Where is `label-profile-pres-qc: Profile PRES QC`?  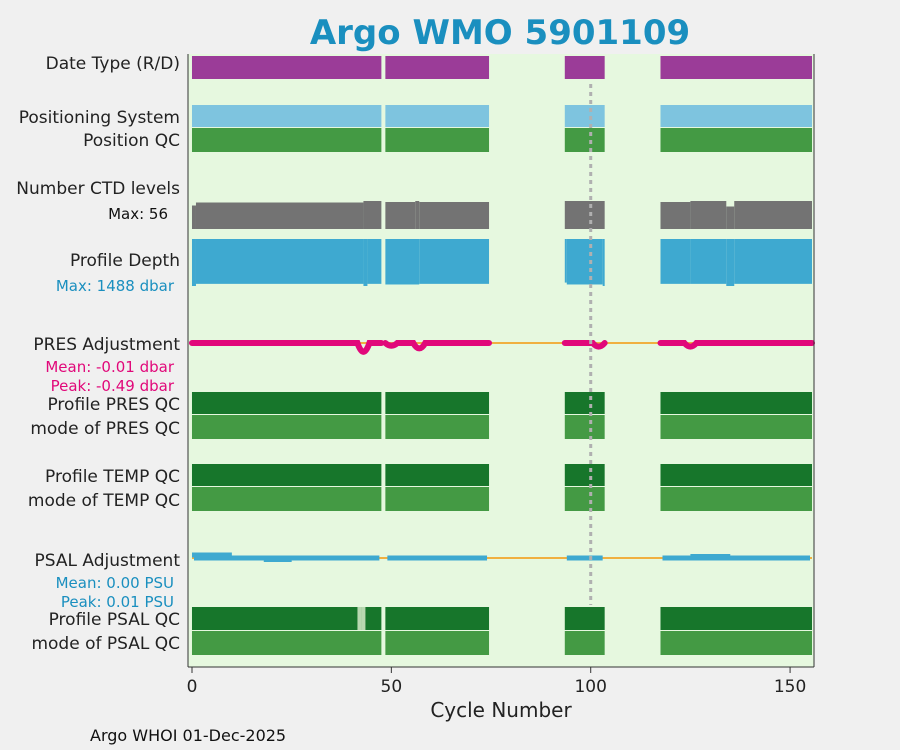 label-profile-pres-qc: Profile PRES QC is located at coordinates (113, 405).